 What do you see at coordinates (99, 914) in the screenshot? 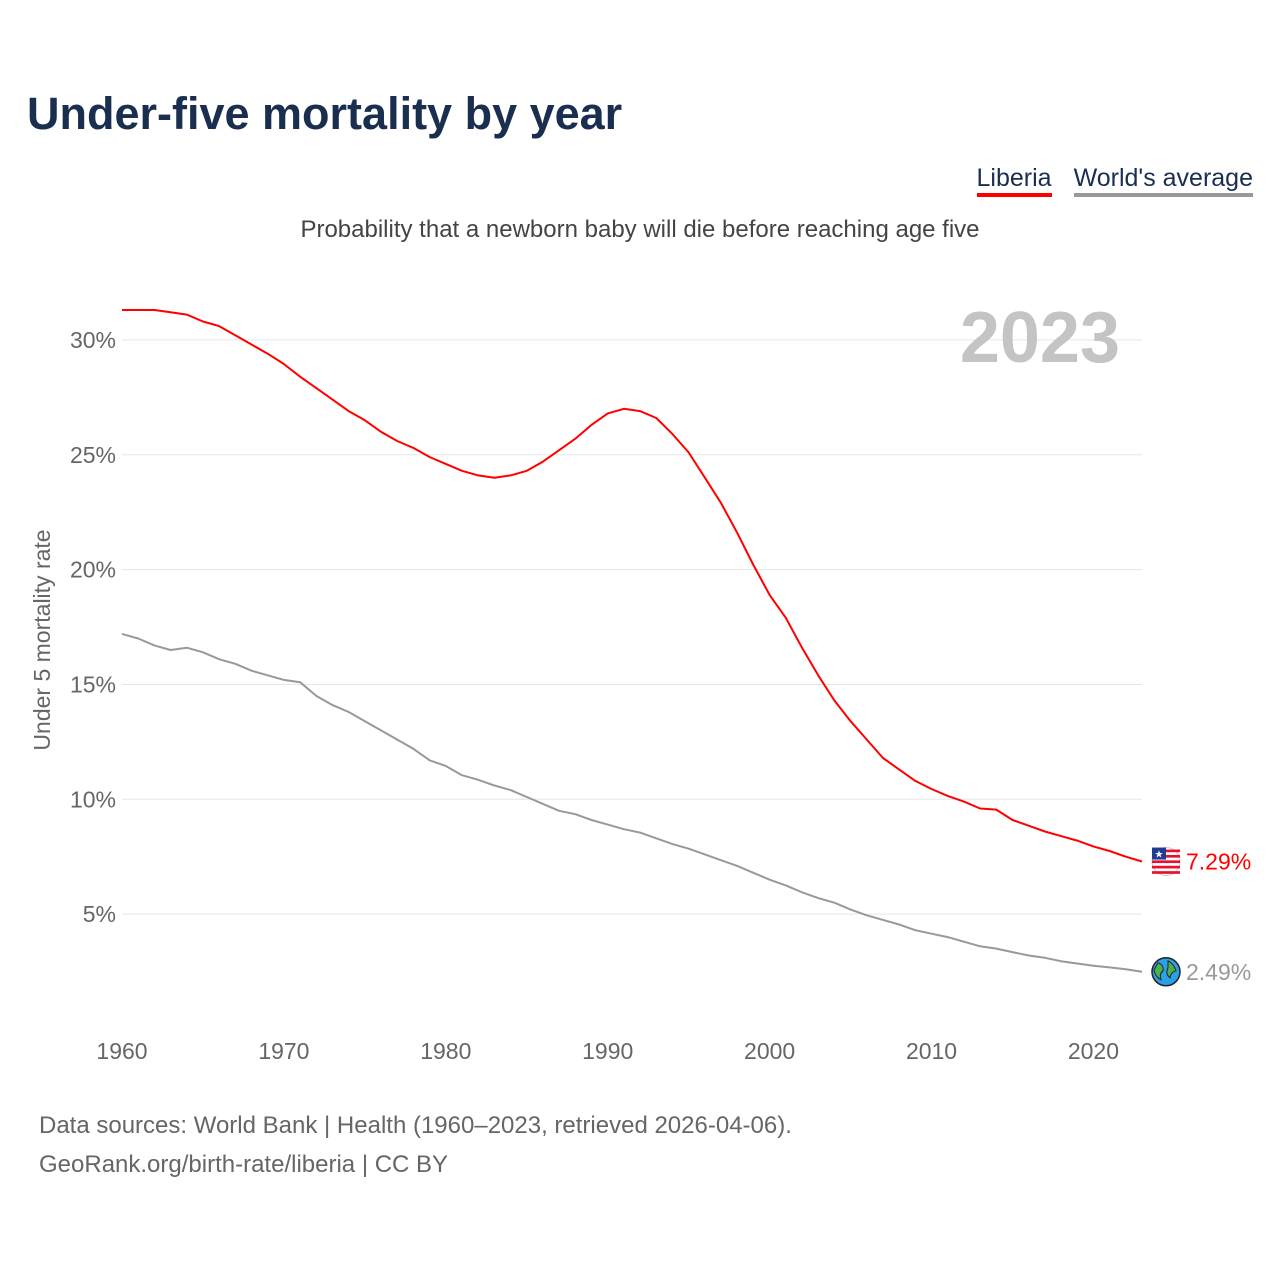
I see `y-tick-label: 5%` at bounding box center [99, 914].